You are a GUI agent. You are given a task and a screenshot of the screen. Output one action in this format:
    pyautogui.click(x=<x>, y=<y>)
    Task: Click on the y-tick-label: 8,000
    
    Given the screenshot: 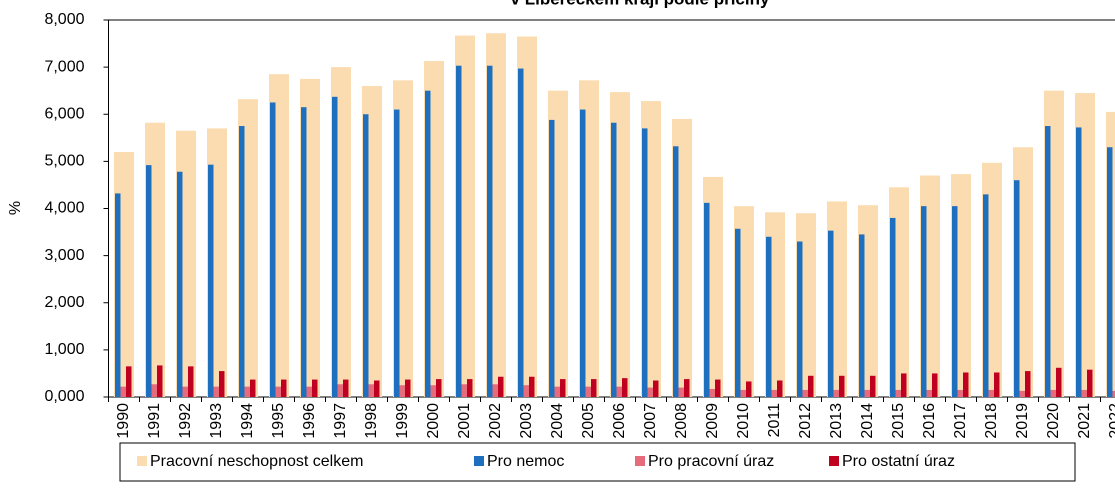 What is the action you would take?
    pyautogui.click(x=64, y=19)
    